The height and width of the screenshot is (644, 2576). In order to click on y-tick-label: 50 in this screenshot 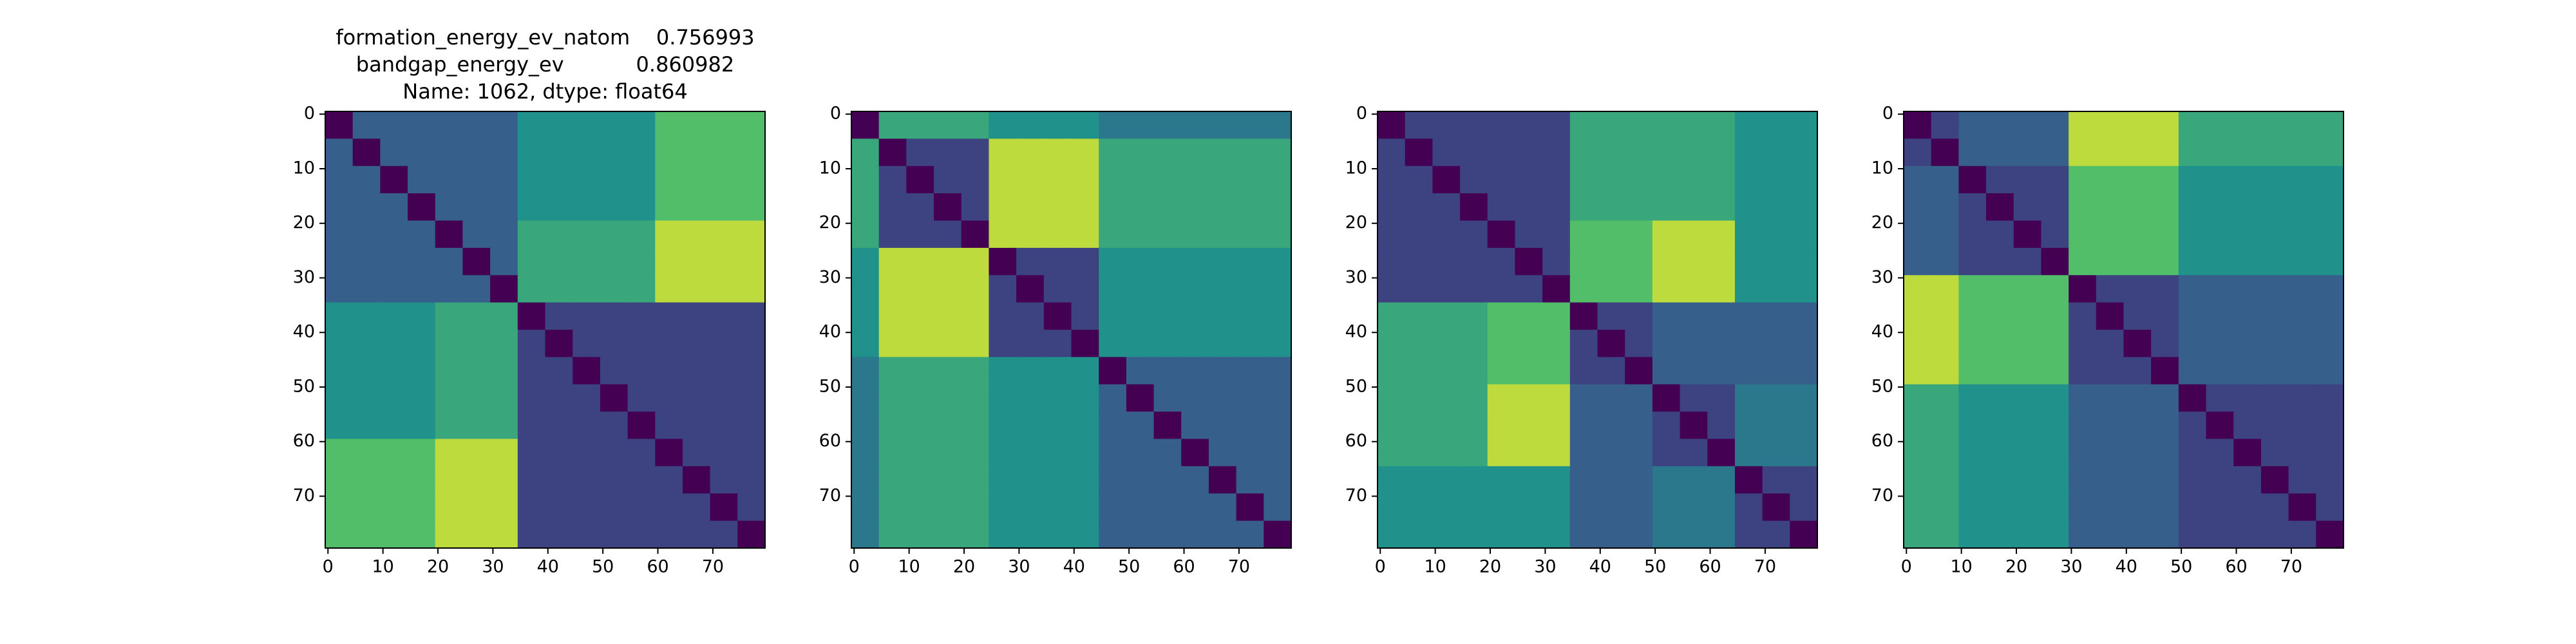, I will do `click(830, 386)`.